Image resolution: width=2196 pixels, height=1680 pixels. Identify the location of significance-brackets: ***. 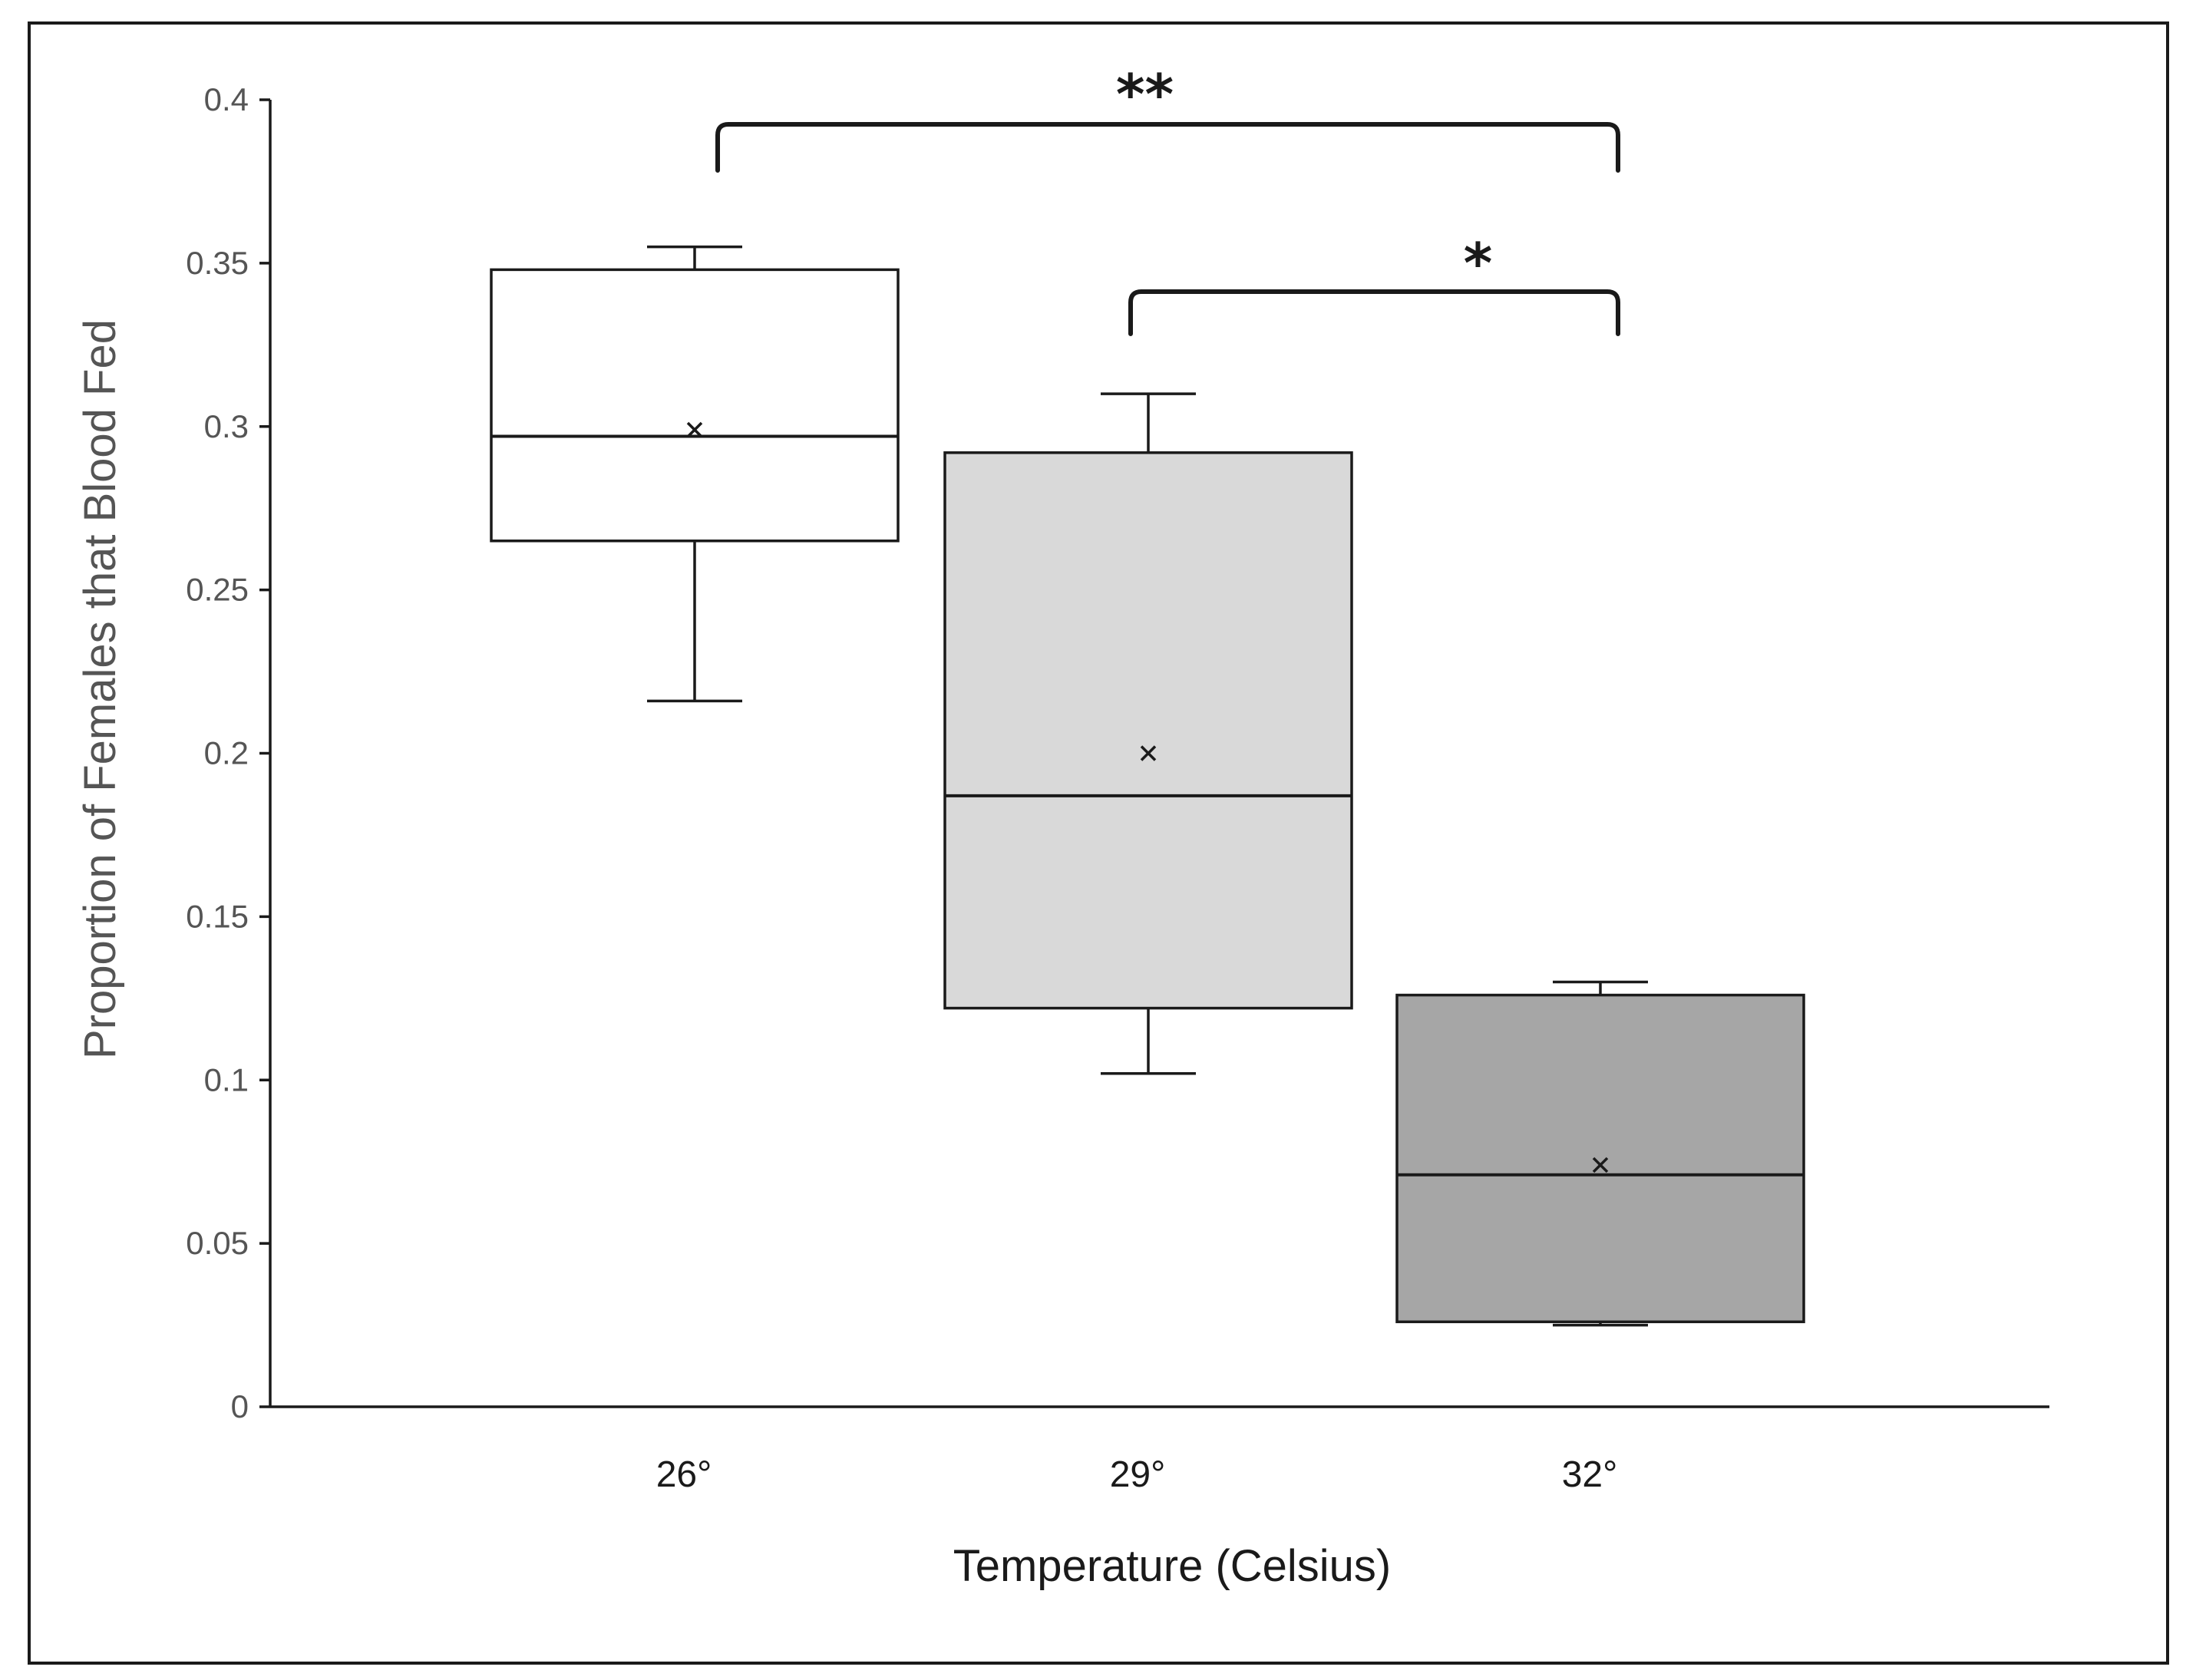
(1167, 199).